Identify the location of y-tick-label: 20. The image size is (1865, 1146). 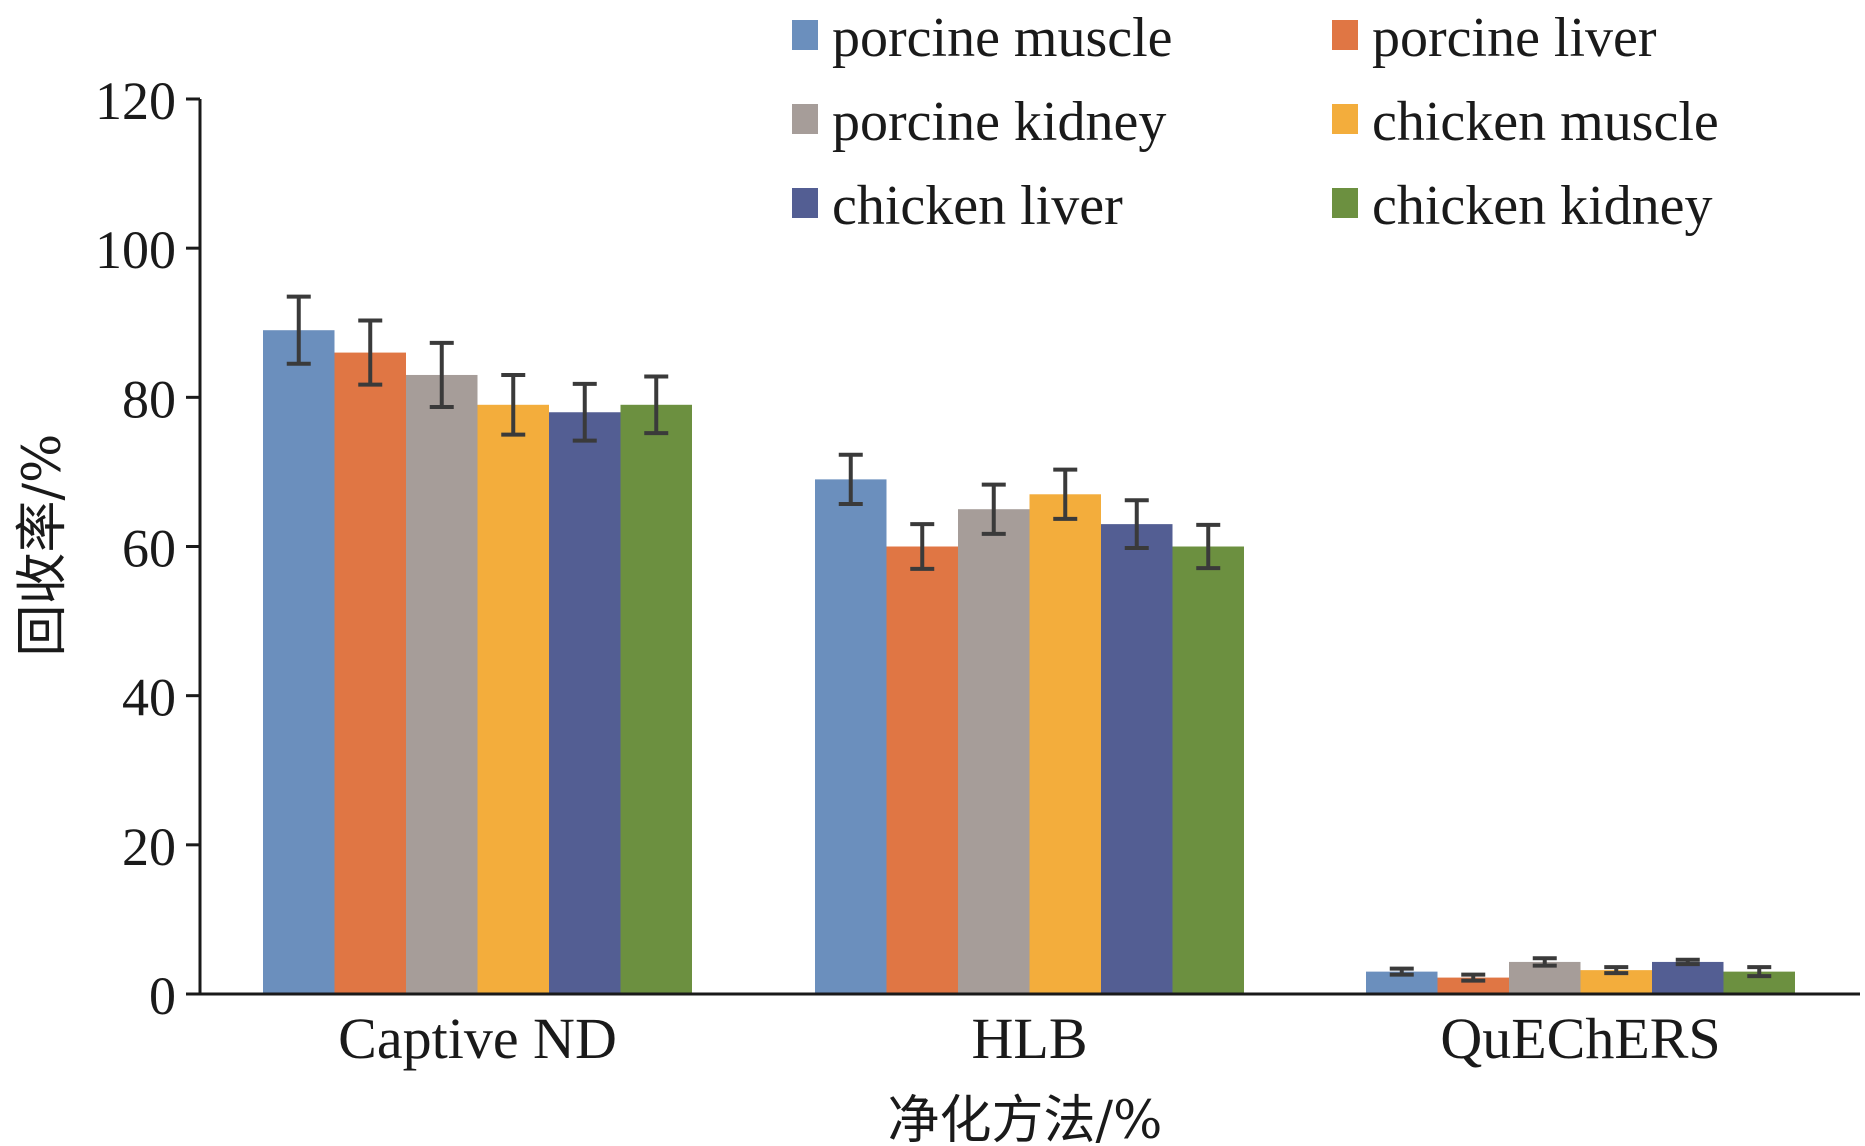
(149, 847).